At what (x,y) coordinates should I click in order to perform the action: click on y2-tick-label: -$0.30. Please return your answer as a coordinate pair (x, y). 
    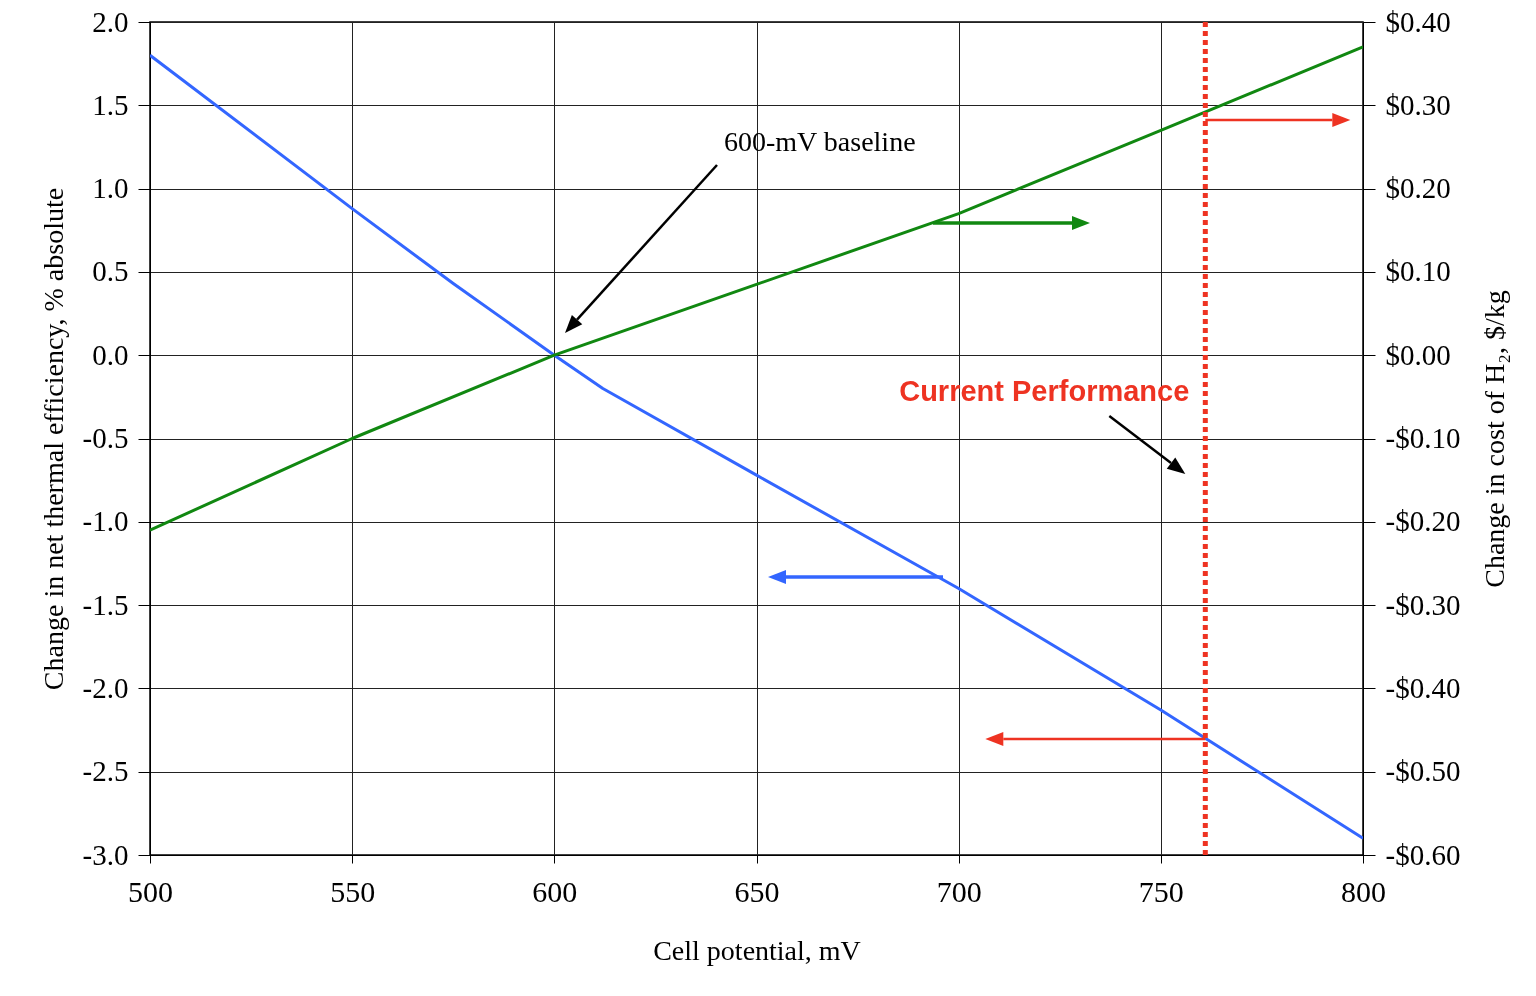
    Looking at the image, I should click on (1423, 604).